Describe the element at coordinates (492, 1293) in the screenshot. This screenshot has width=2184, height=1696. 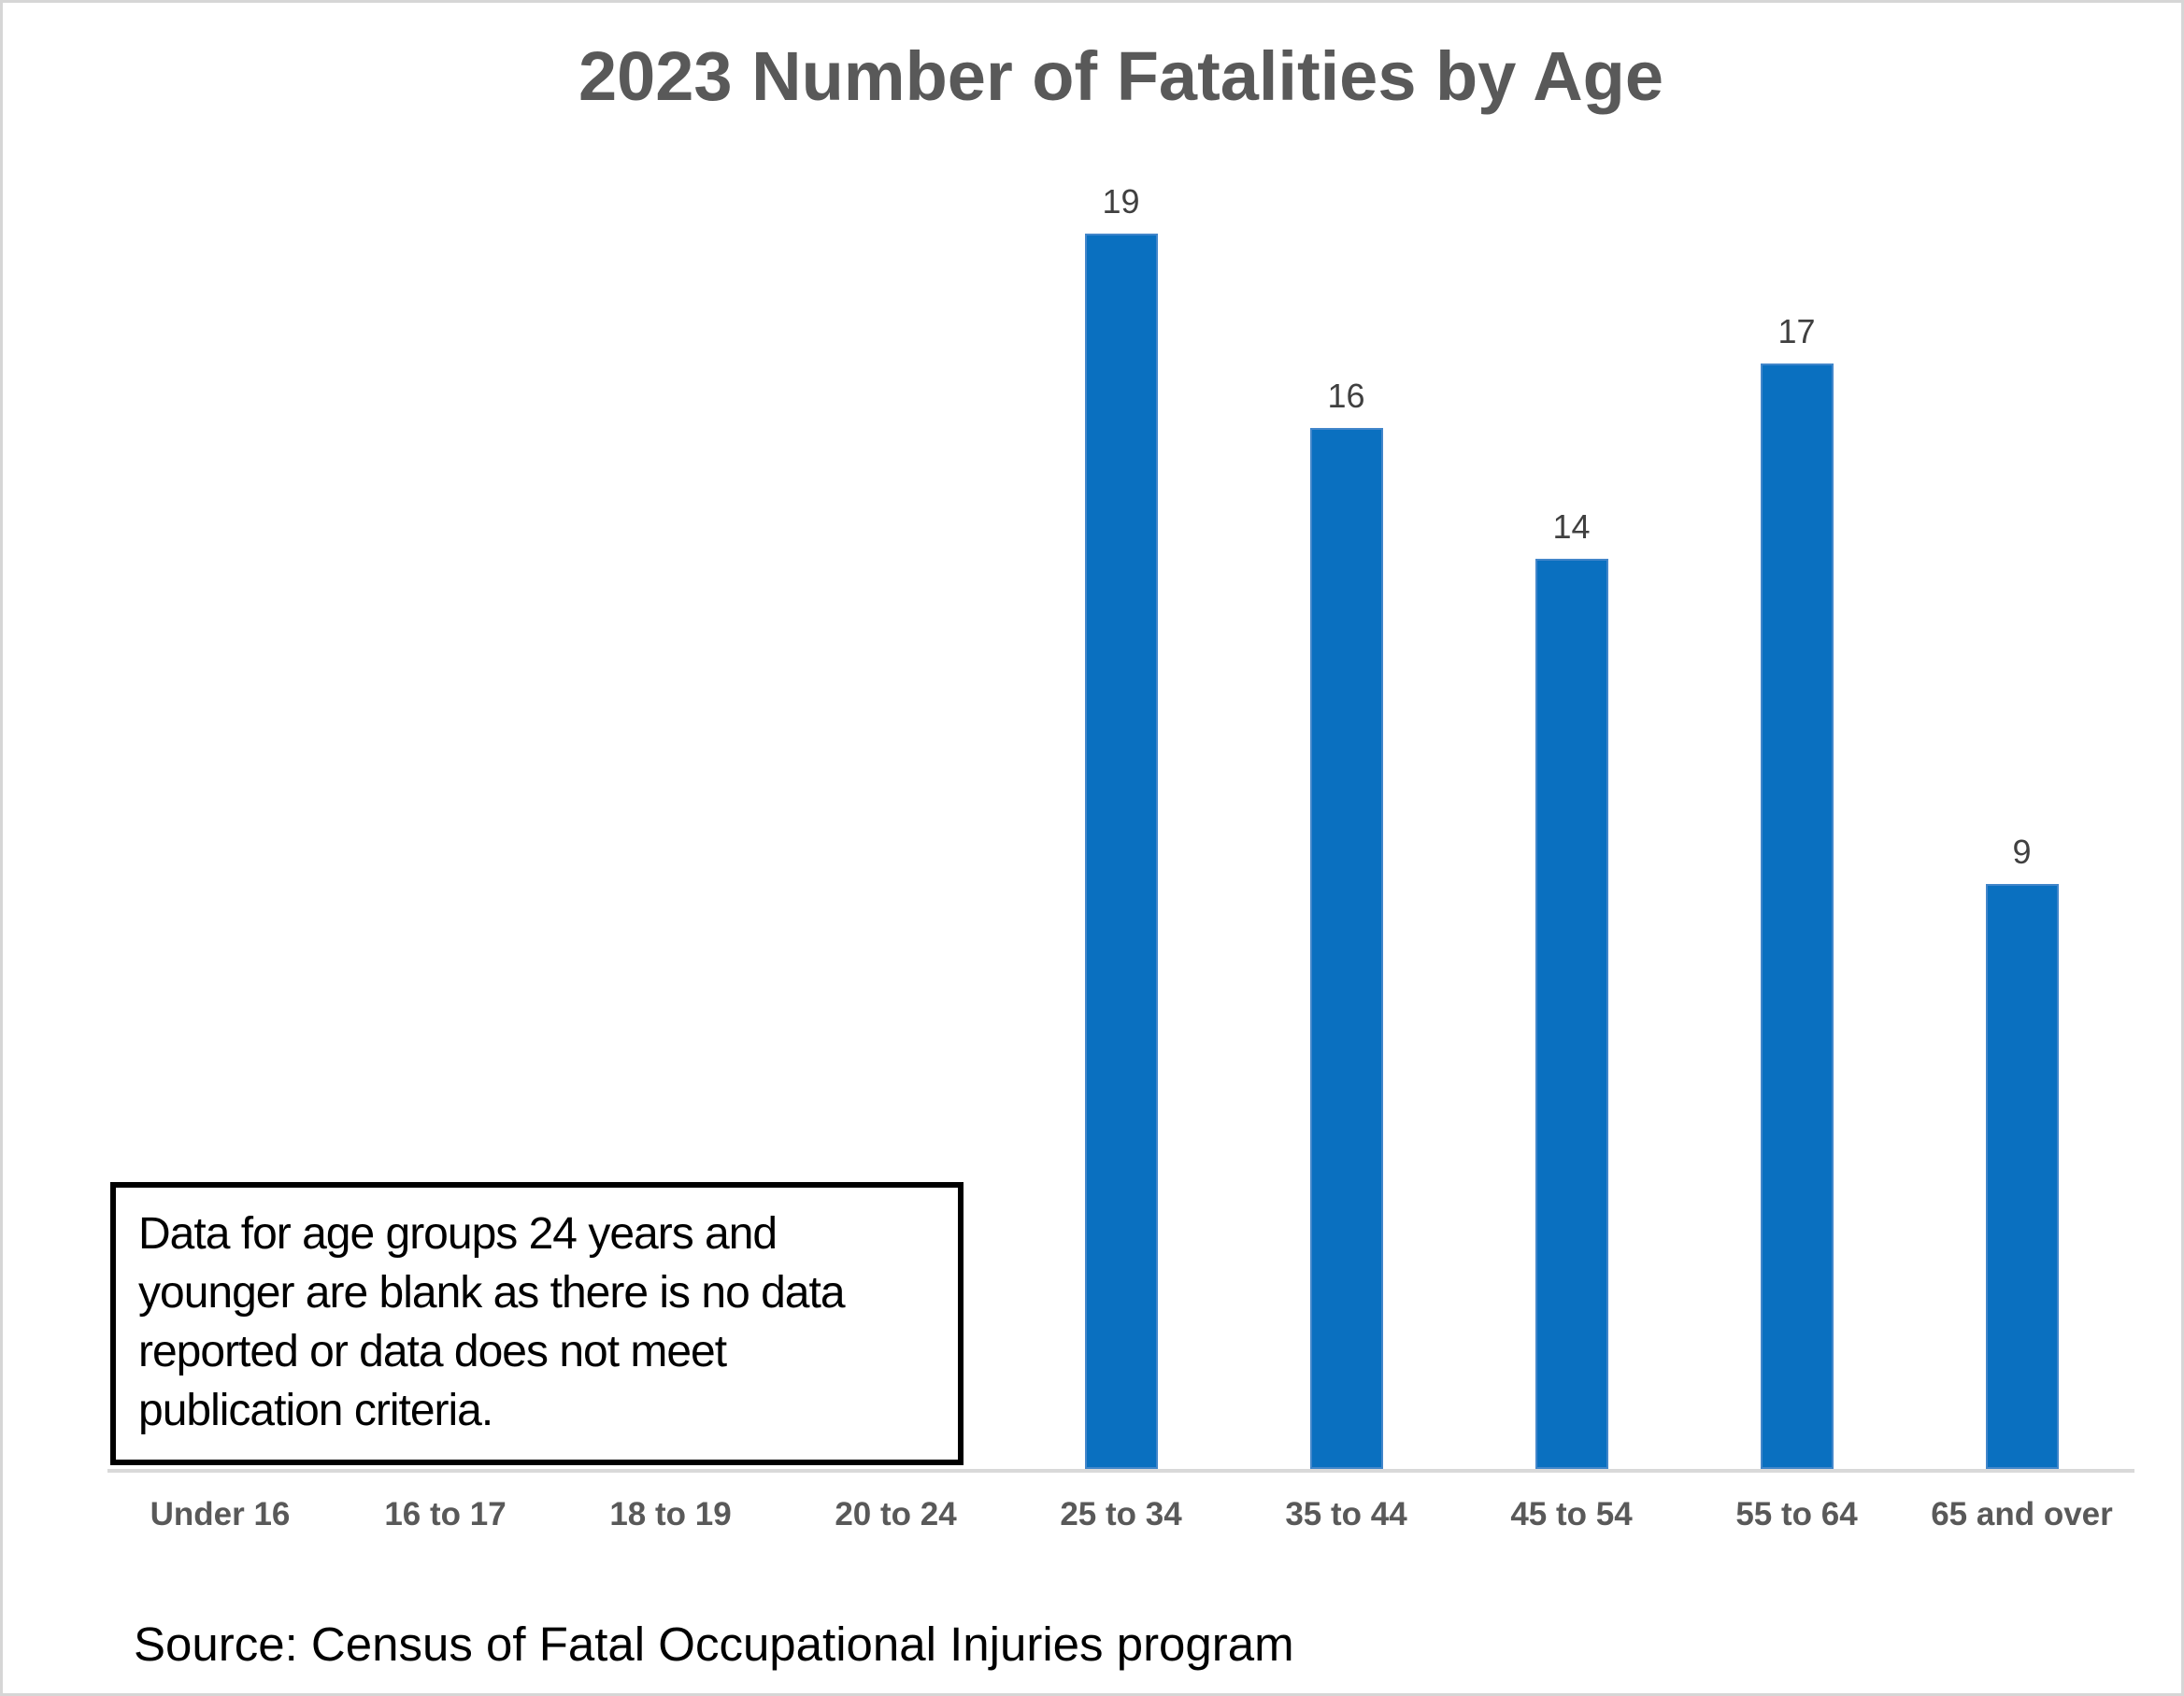
I see `annotation-line: younger are blank as there is no data` at that location.